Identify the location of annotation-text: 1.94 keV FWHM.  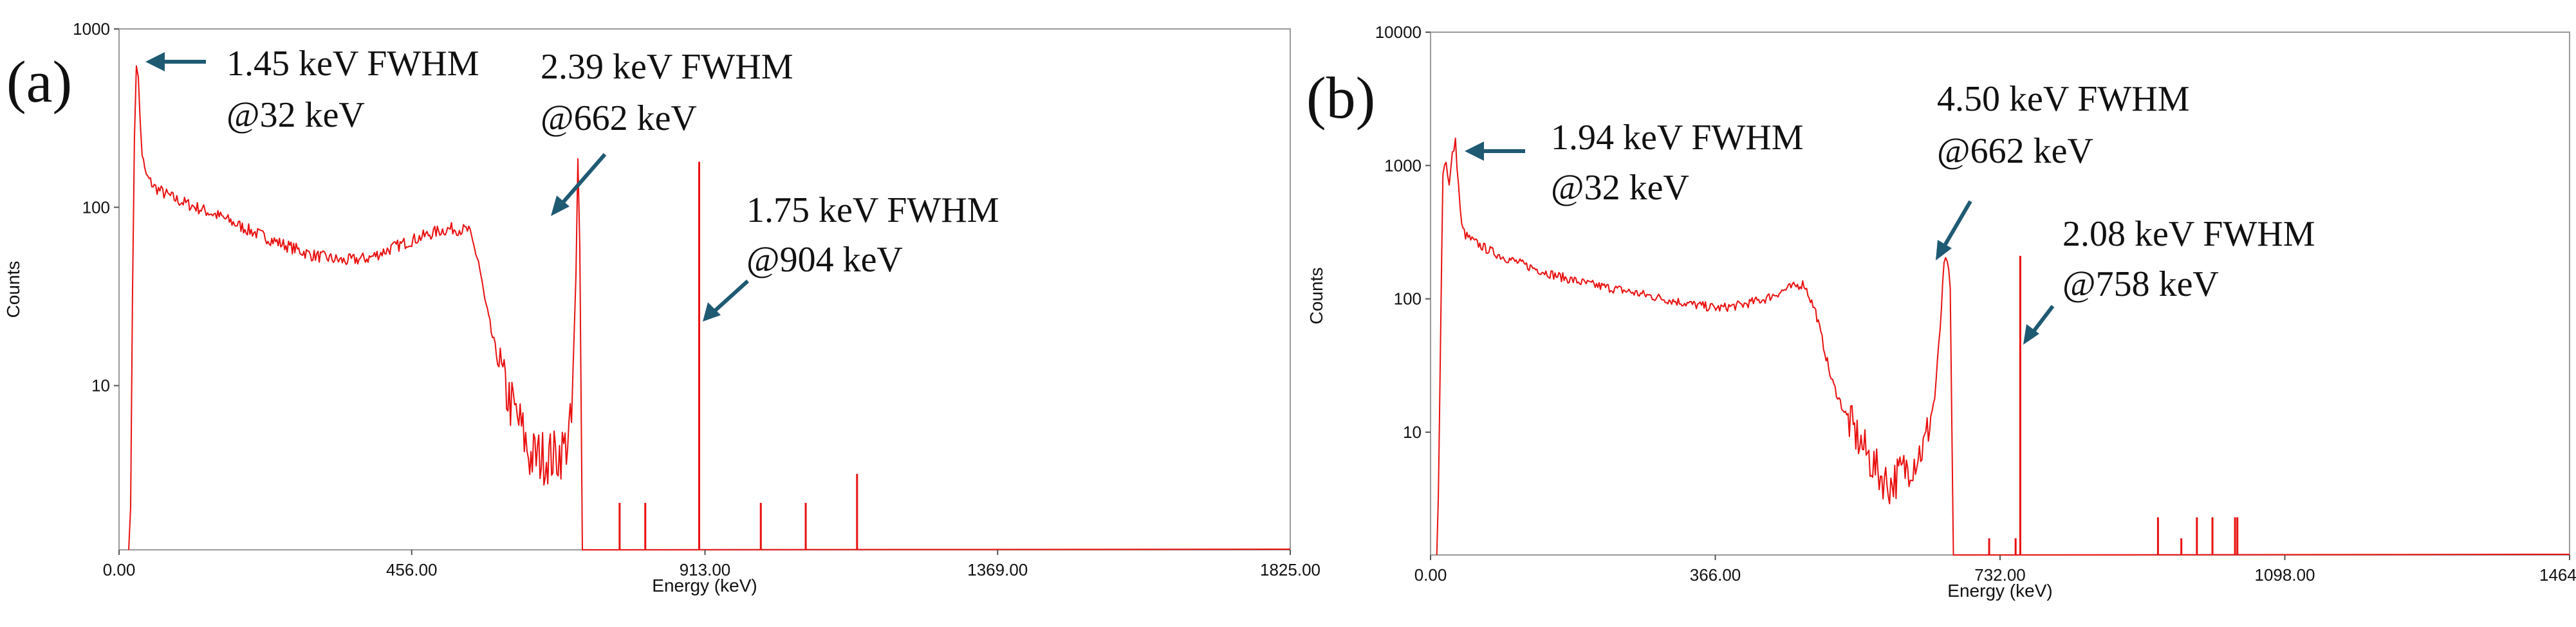
(1677, 138).